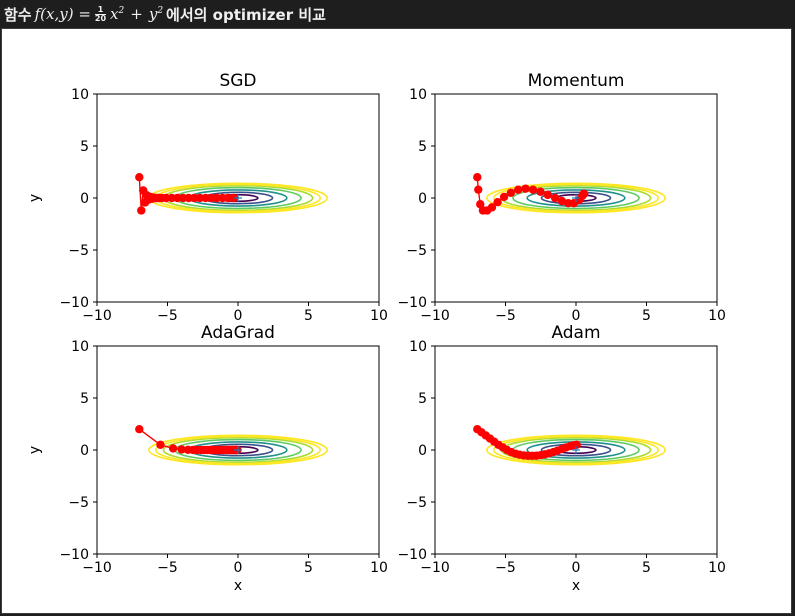  I want to click on heading-y-term: y2, so click(156, 14).